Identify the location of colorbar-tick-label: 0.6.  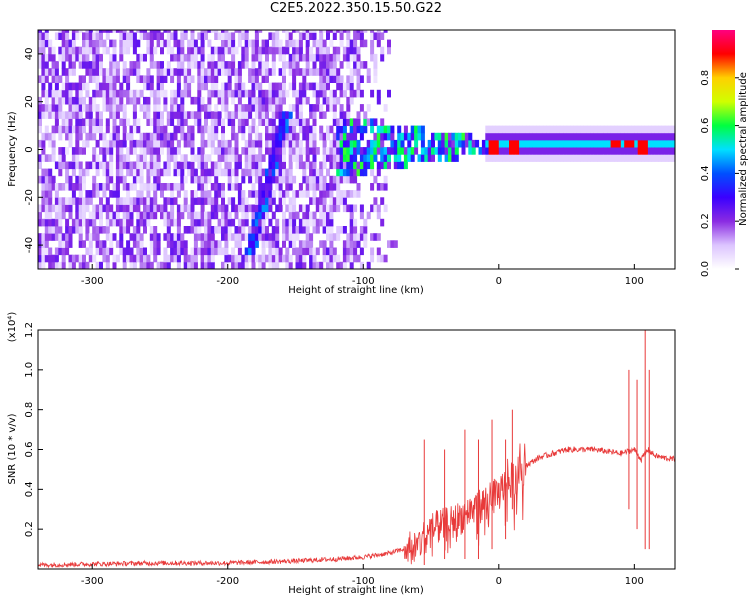
(705, 126).